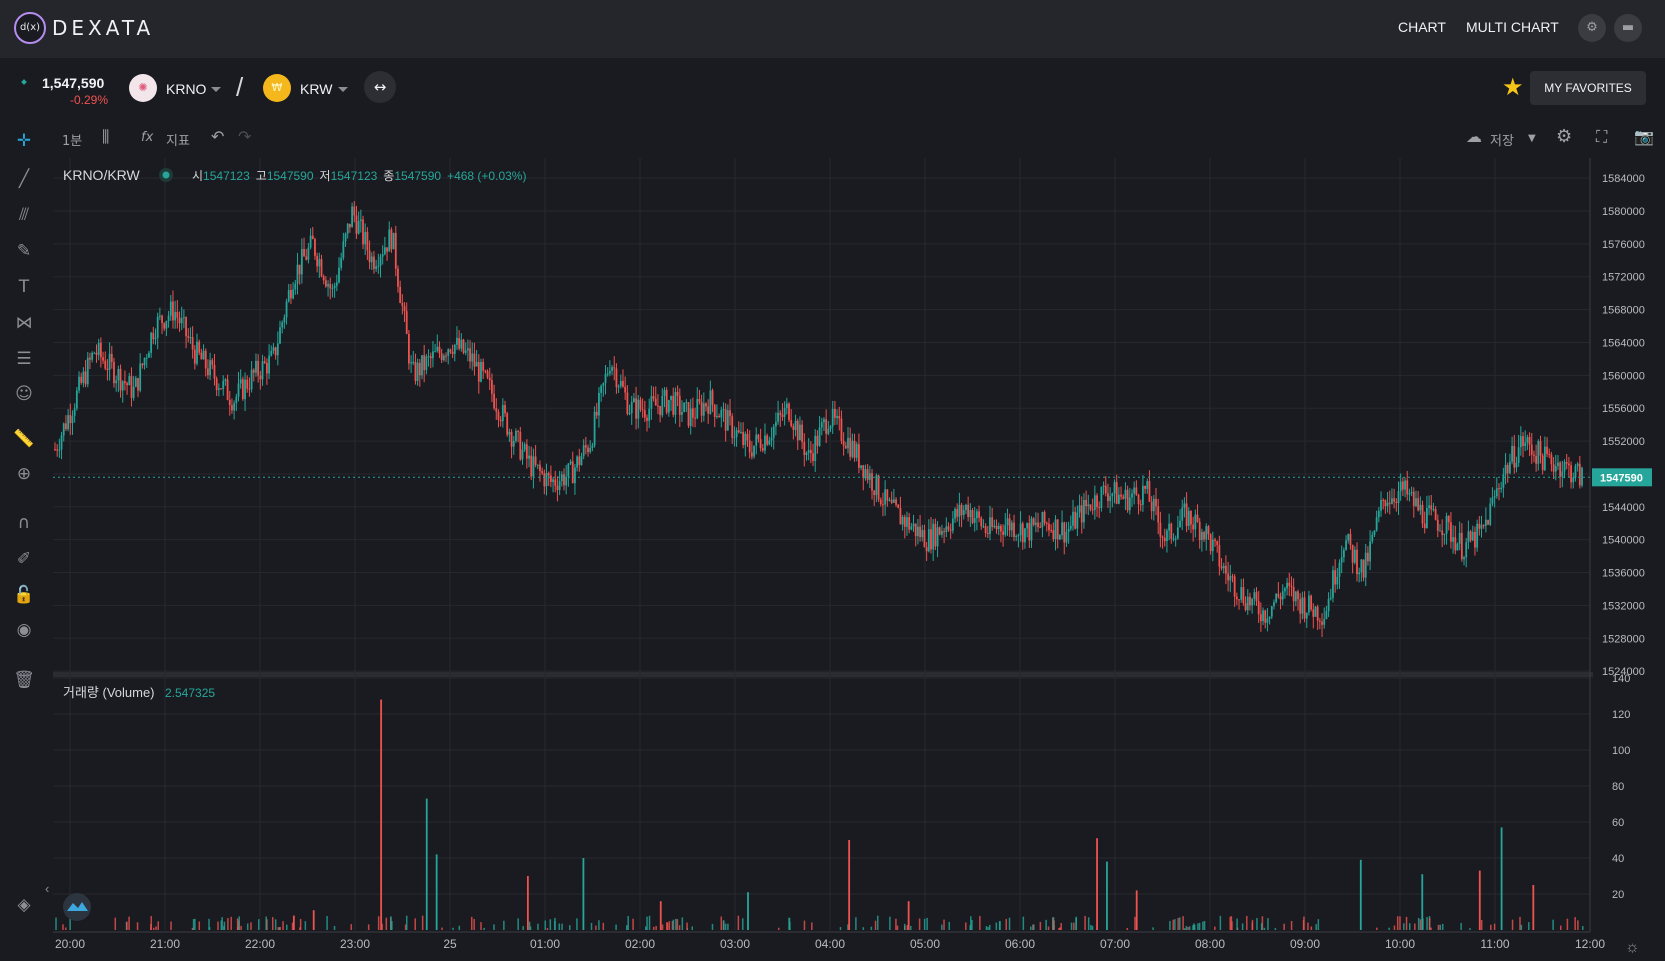 The image size is (1665, 961). I want to click on trash-icon: 🗑, so click(24, 680).